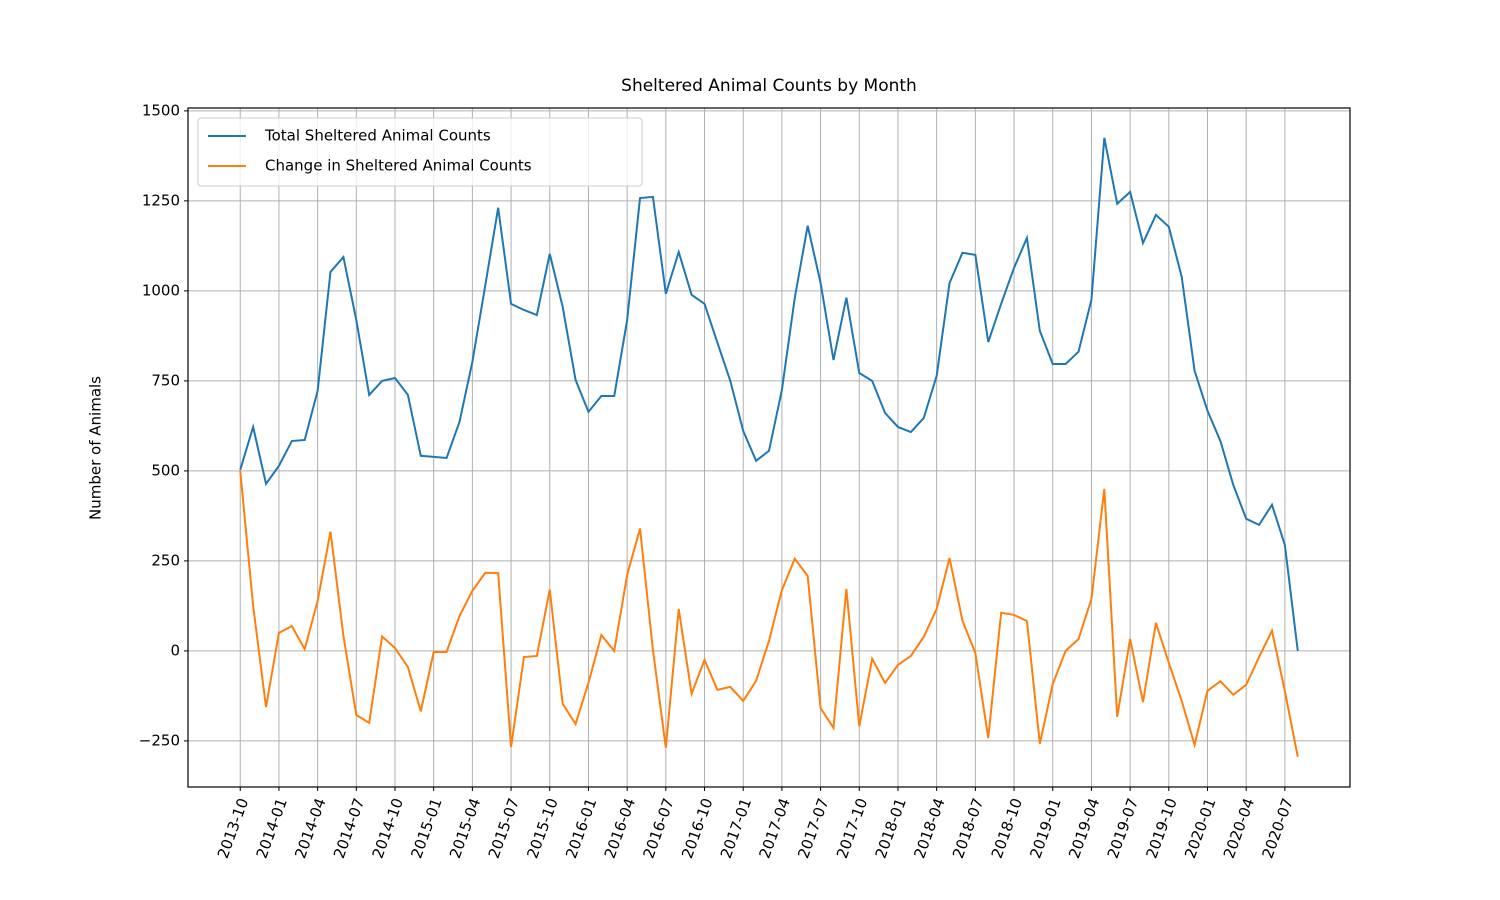 The width and height of the screenshot is (1500, 900). Describe the element at coordinates (377, 136) in the screenshot. I see `legend-label: Total Sheltered Animal Counts` at that location.